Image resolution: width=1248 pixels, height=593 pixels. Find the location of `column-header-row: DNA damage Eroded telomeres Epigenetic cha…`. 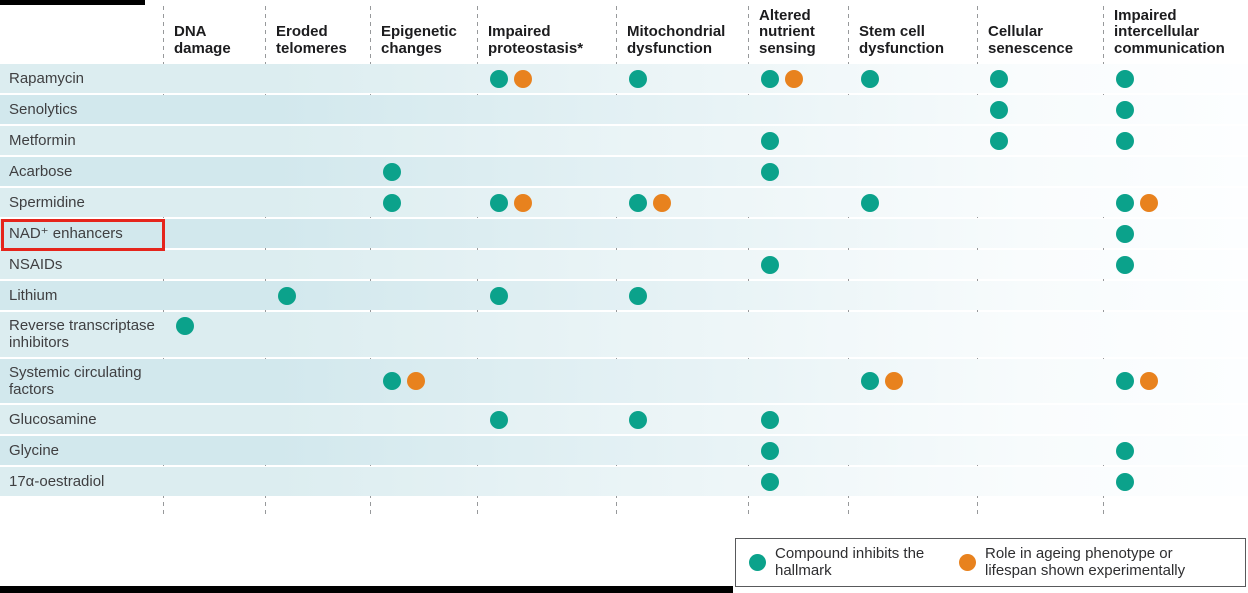

column-header-row: DNA damage Eroded telomeres Epigenetic cha… is located at coordinates (624, 31).